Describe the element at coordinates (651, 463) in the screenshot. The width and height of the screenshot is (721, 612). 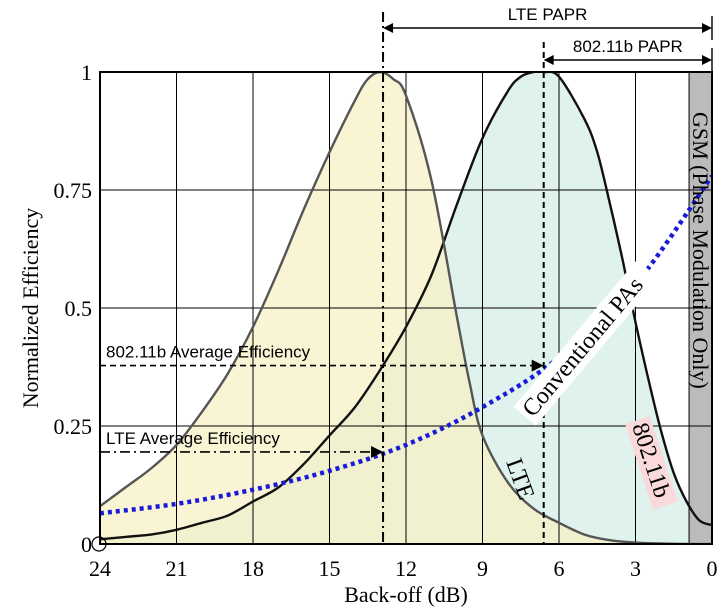
I see `wifi-label-highlight` at that location.